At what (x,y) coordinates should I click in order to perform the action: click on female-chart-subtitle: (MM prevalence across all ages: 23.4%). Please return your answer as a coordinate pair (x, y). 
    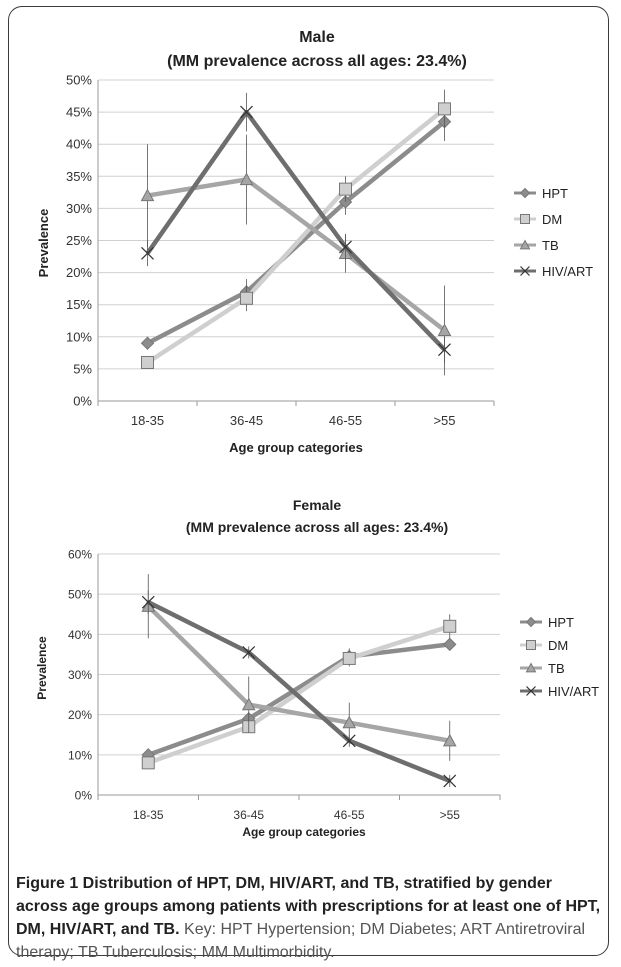
    Looking at the image, I should click on (317, 527).